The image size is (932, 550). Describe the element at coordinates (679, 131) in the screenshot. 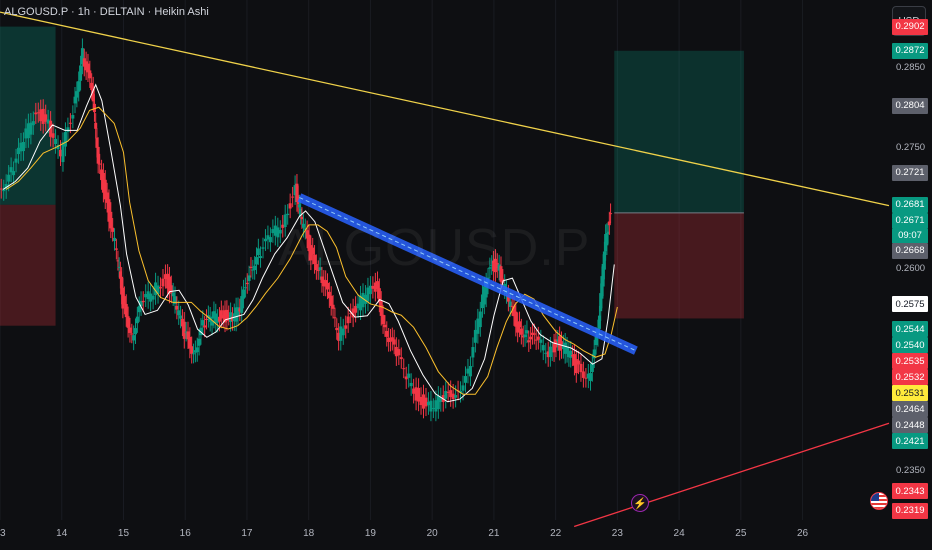

I see `long-position-profit-zone` at that location.